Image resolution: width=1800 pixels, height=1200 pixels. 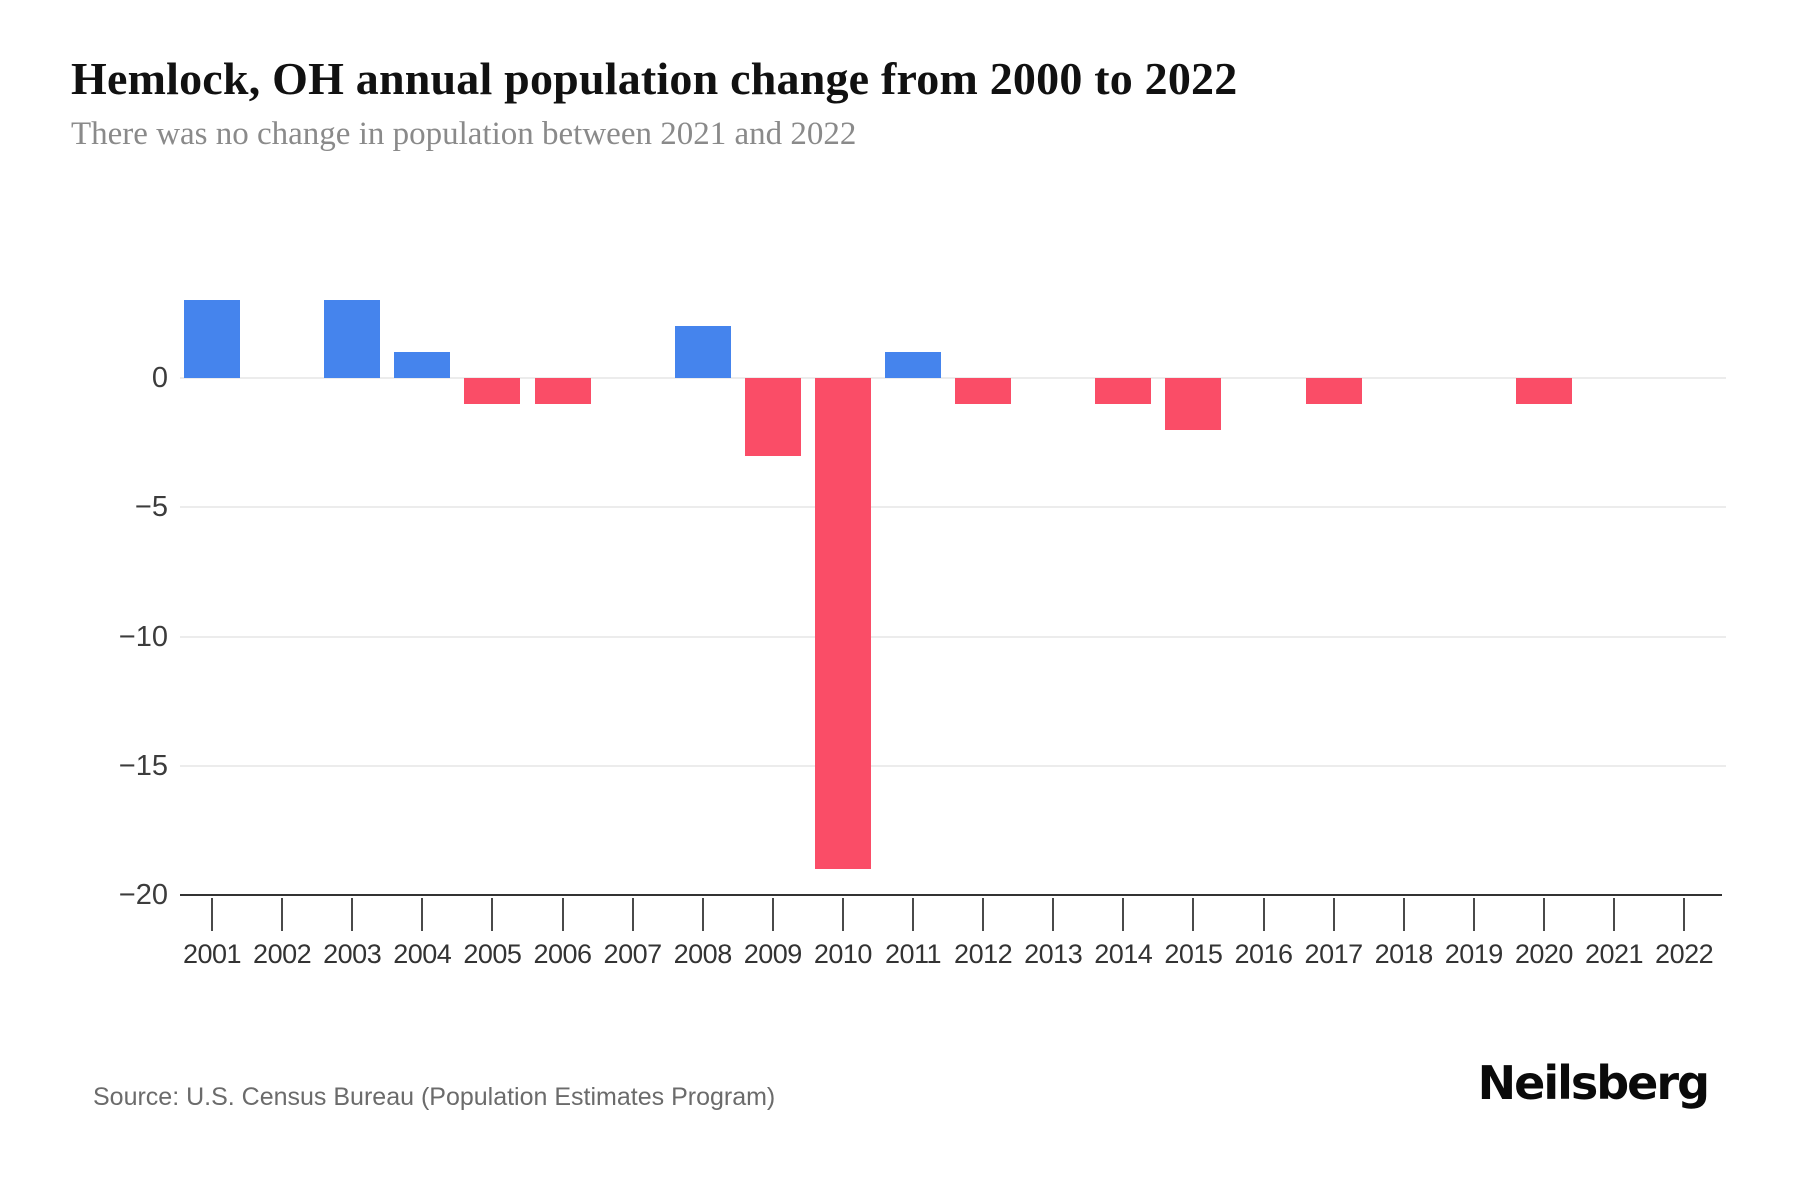 I want to click on x-axis-label: 2015, so click(x=1193, y=954).